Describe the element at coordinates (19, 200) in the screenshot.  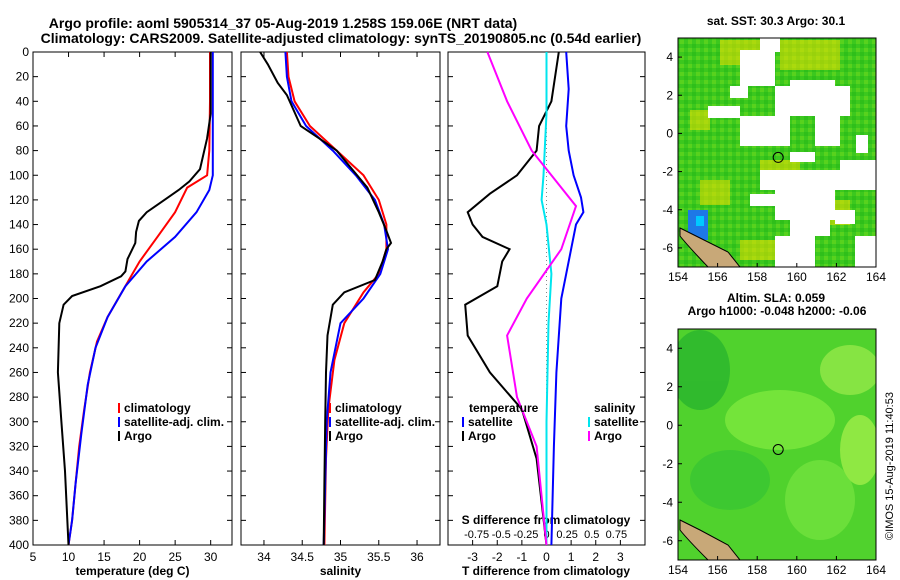
I see `temperature-ytick-label: 120` at that location.